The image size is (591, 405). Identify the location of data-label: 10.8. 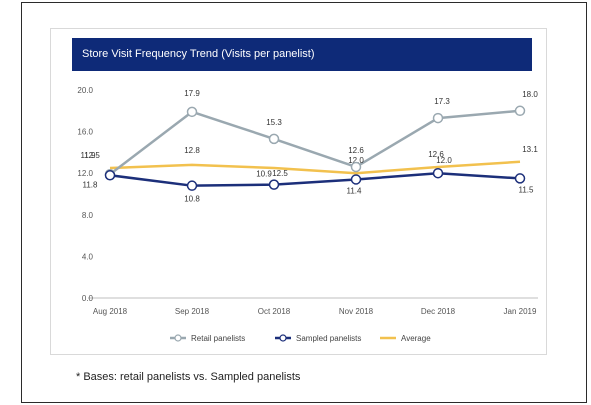
(192, 199).